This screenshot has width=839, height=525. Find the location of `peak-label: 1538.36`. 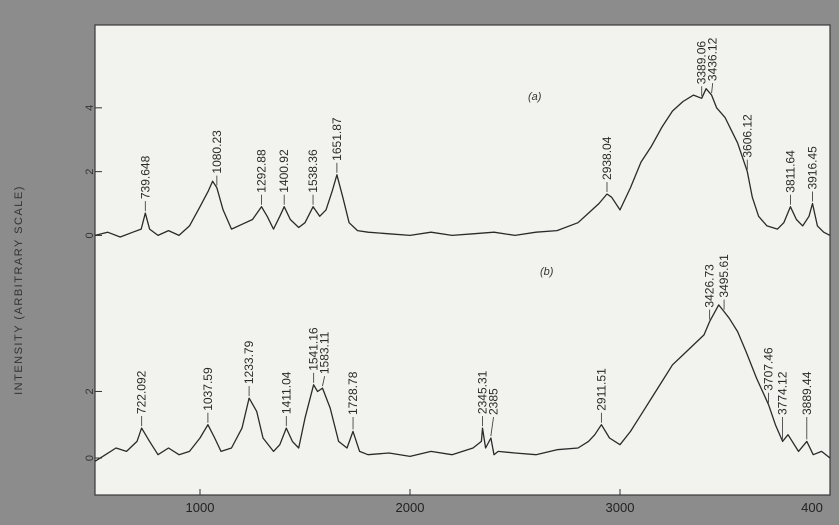

peak-label: 1538.36 is located at coordinates (313, 171).